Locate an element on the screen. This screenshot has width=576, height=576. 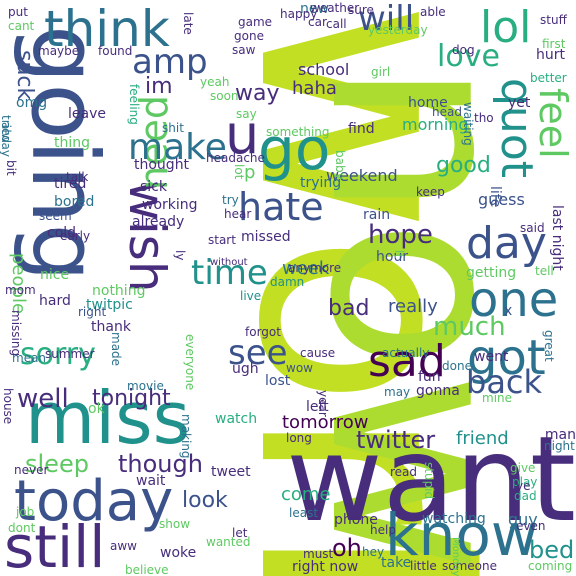
word: p is located at coordinates (250, 172).